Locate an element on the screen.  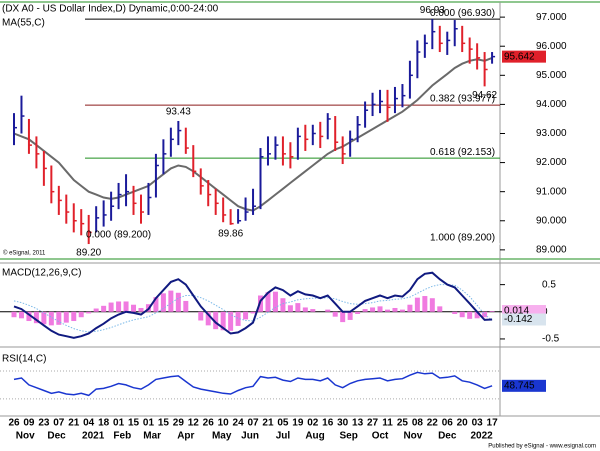
y-tick-label: 91.000 is located at coordinates (551, 191).